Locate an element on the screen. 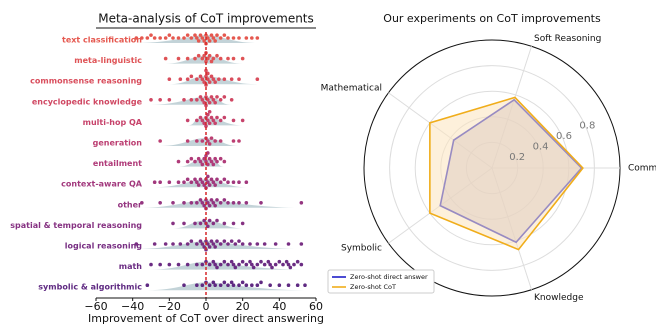 The height and width of the screenshot is (328, 656). category-label: meta-linguistic is located at coordinates (108, 60).